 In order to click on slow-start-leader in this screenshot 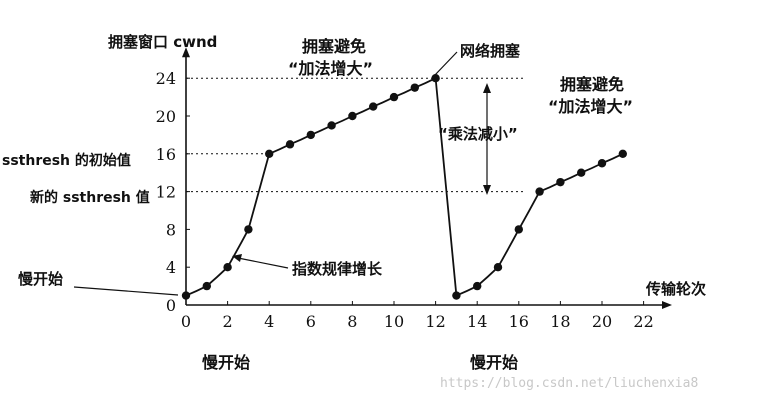, I will do `click(126, 291)`.